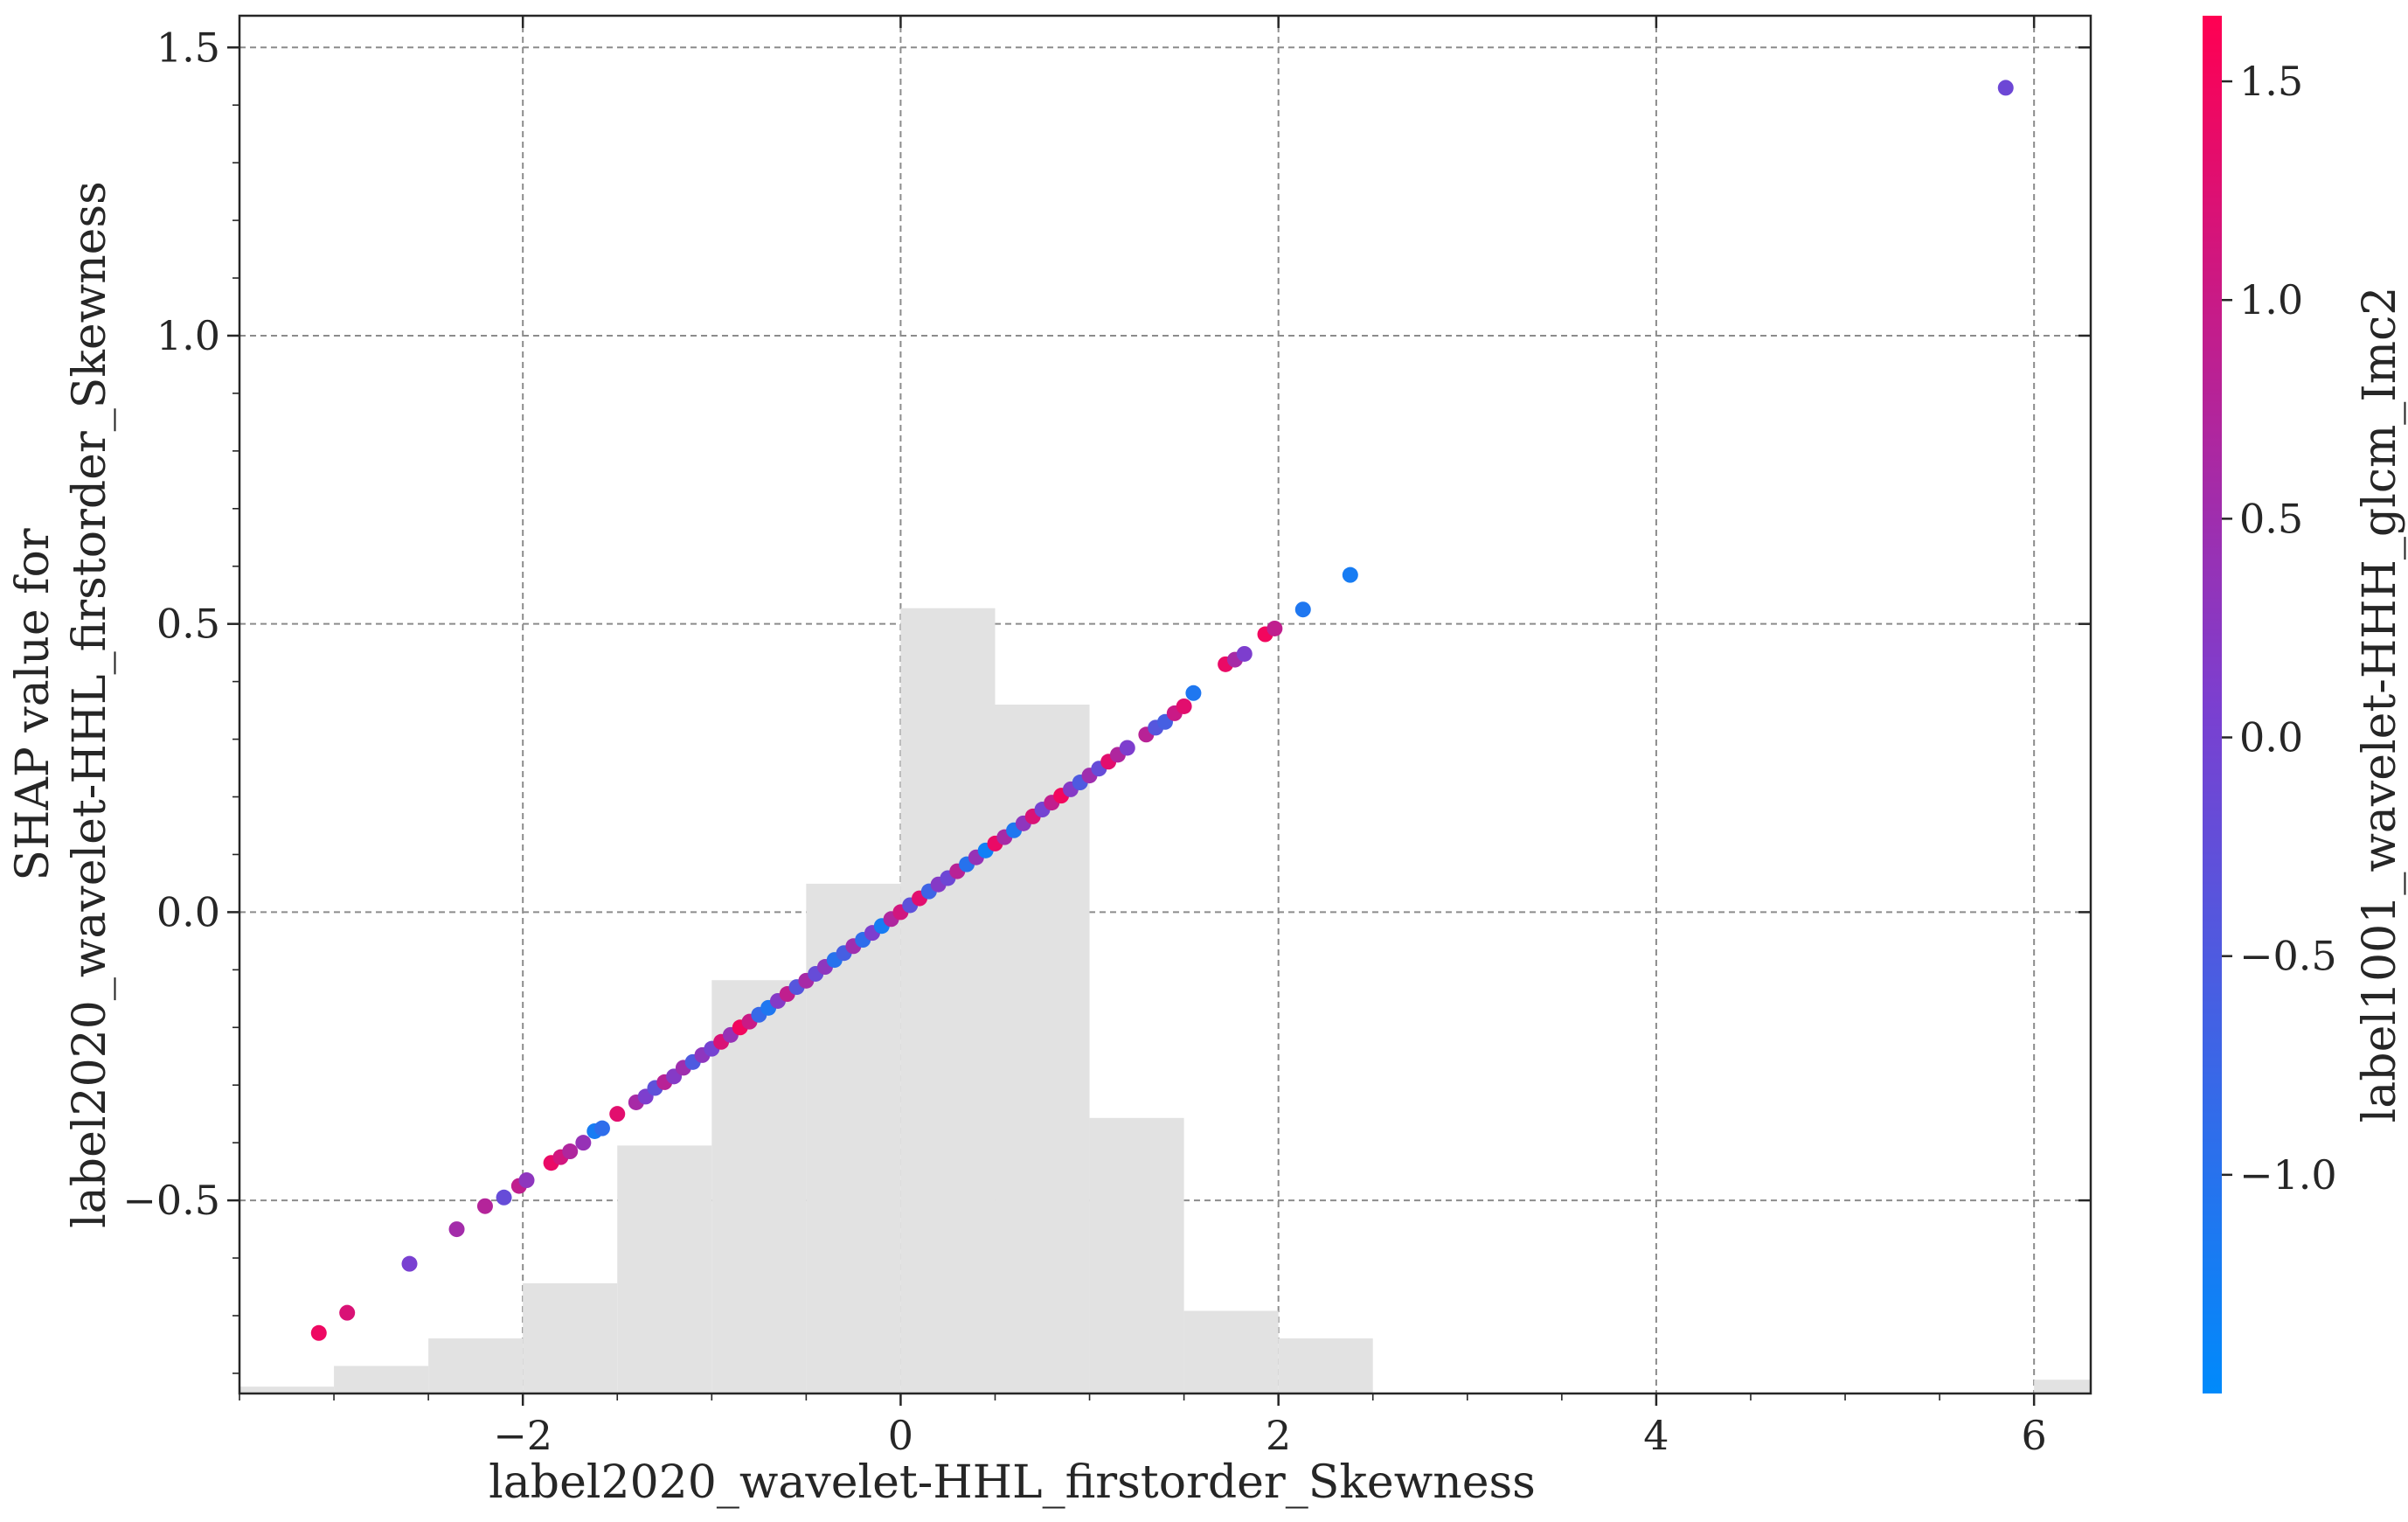  I want to click on colorbar-tick-label: 0.5, so click(2271, 519).